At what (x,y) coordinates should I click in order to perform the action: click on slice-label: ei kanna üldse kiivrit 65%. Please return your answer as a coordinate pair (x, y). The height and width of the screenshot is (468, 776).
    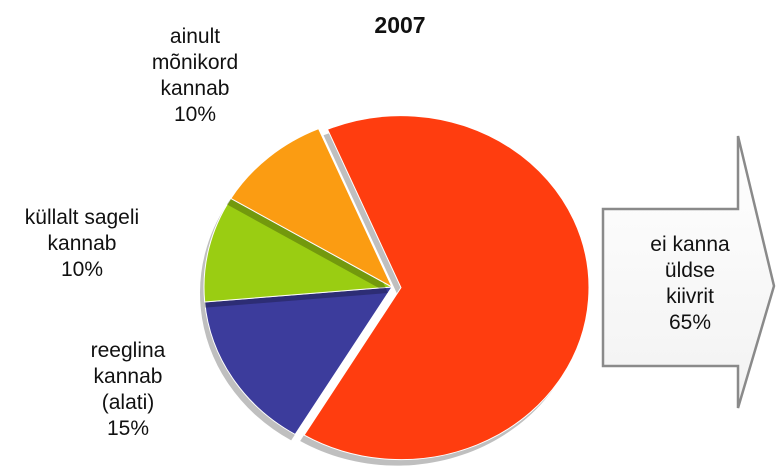
    Looking at the image, I should click on (690, 284).